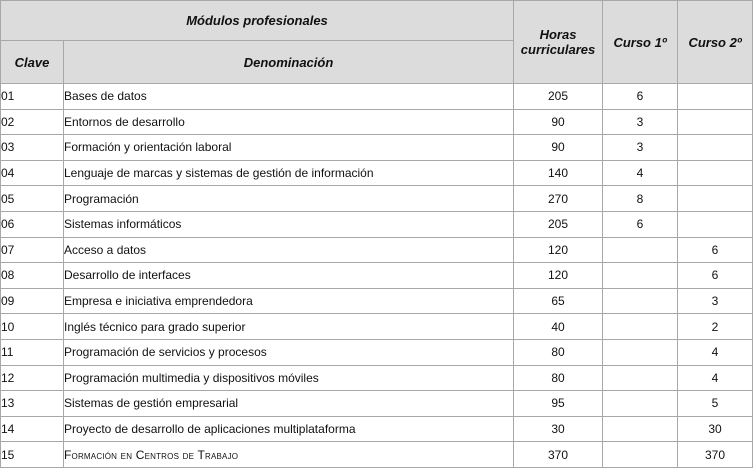 This screenshot has height=472, width=754. What do you see at coordinates (288, 403) in the screenshot?
I see `denominacion-cell: Sistemas de gestión empresarial` at bounding box center [288, 403].